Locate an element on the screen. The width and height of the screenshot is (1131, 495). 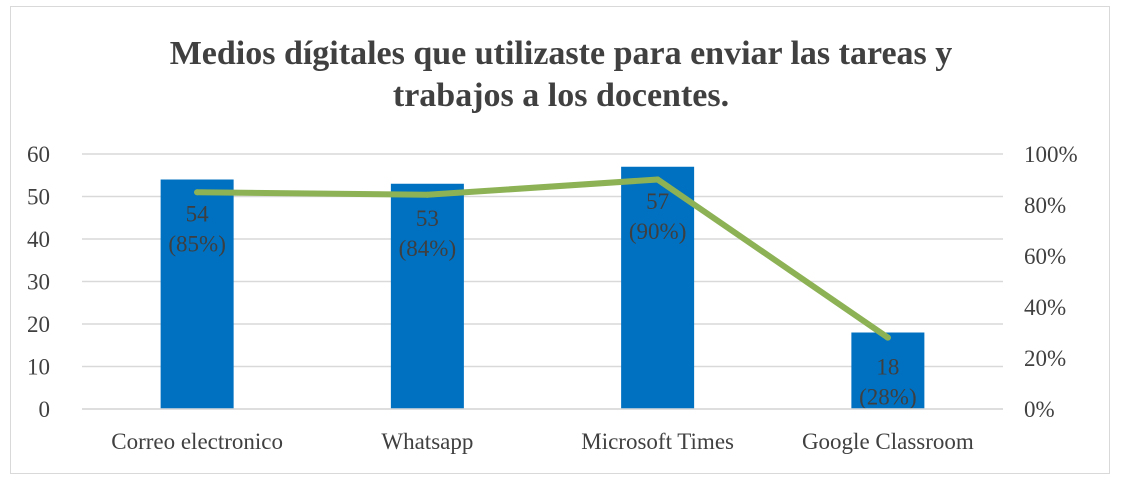
x-tick-label: Whatsapp is located at coordinates (427, 441).